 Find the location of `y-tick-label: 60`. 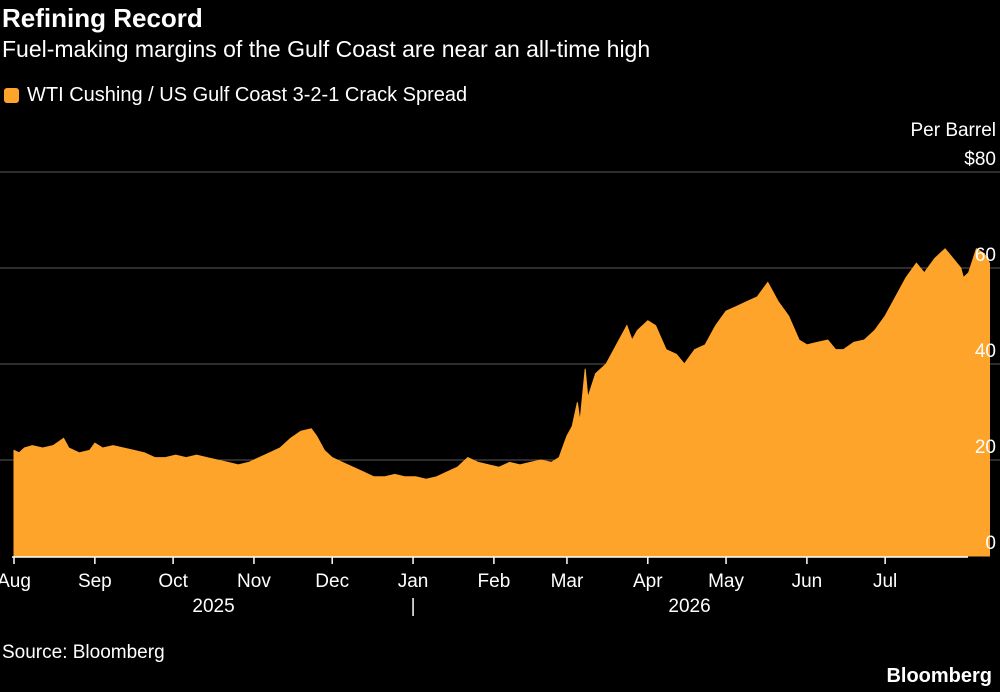

y-tick-label: 60 is located at coordinates (985, 255).